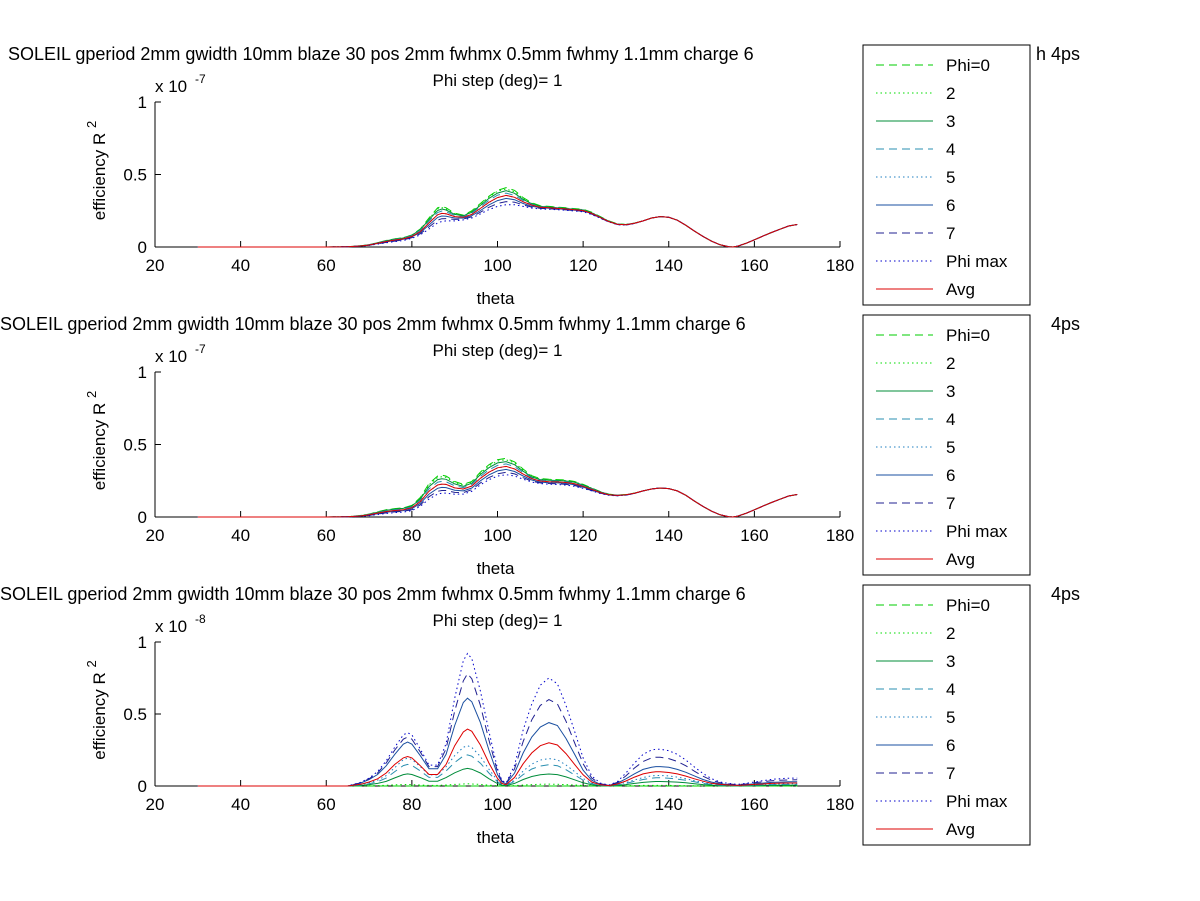 This screenshot has height=901, width=1200. What do you see at coordinates (950, 363) in the screenshot?
I see `legend-entry-2: 2` at bounding box center [950, 363].